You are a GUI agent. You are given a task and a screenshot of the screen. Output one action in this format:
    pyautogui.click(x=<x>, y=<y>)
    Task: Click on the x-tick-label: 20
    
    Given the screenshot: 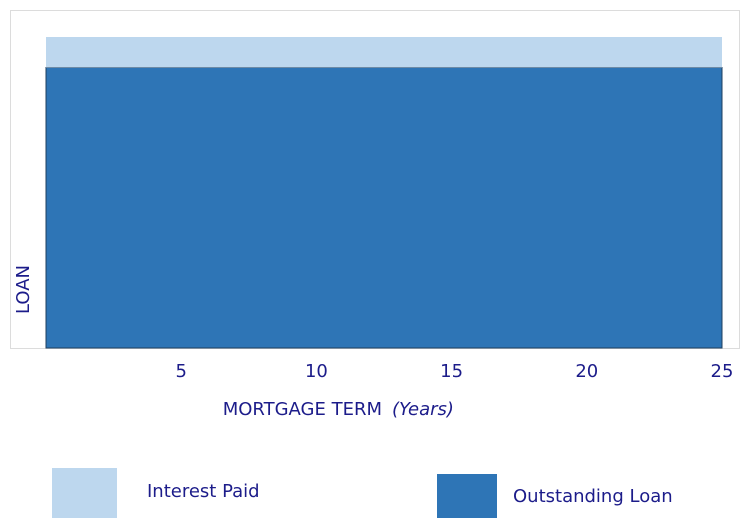 What is the action you would take?
    pyautogui.click(x=586, y=371)
    